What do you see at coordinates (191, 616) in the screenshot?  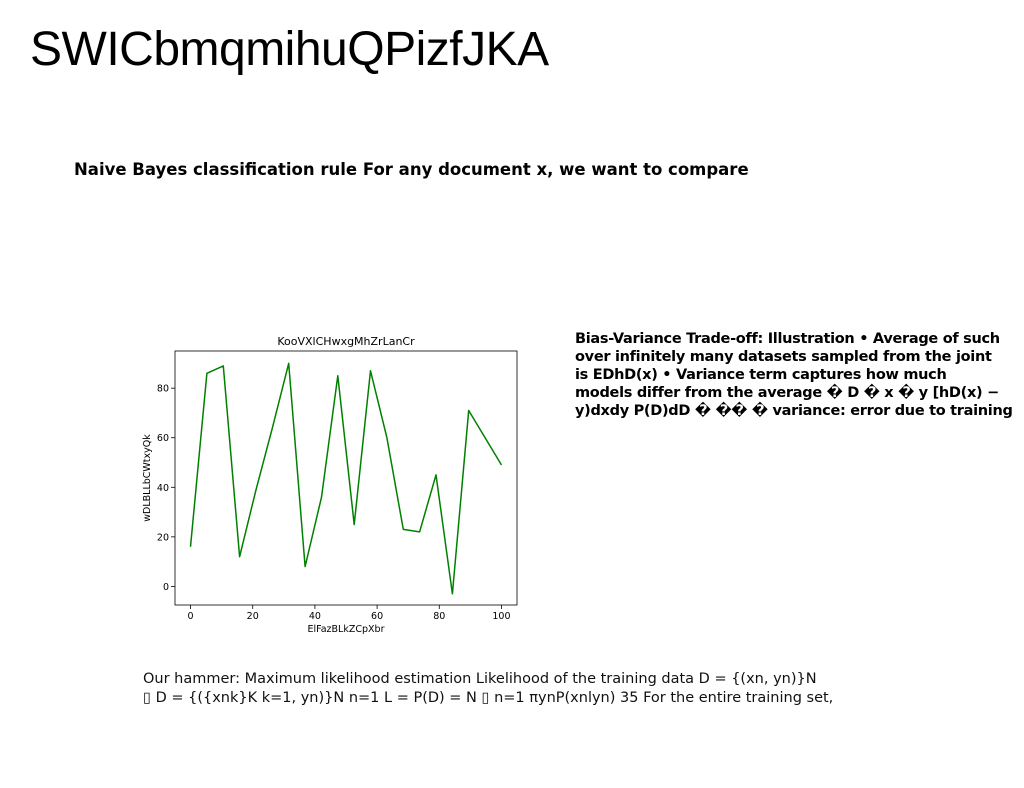 I see `x-tick-label: 0` at bounding box center [191, 616].